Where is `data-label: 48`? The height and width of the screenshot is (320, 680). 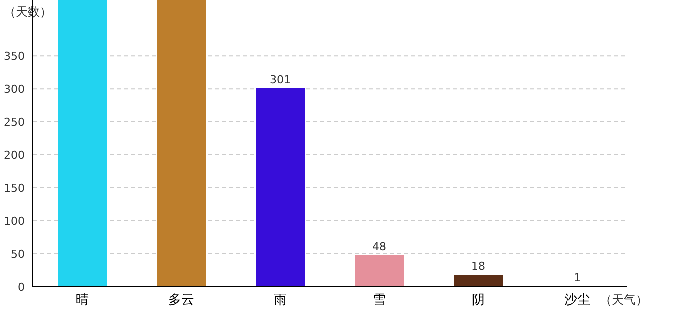 data-label: 48 is located at coordinates (379, 247).